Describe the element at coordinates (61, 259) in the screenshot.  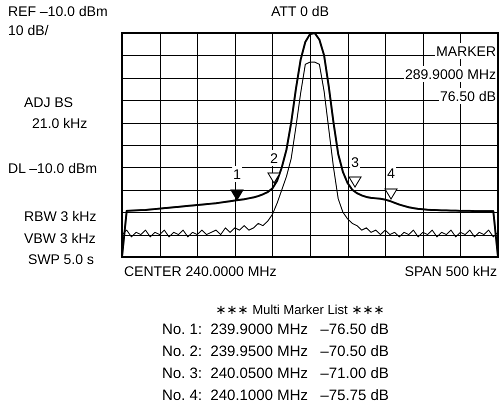
I see `text: SWP 5.0 s` at that location.